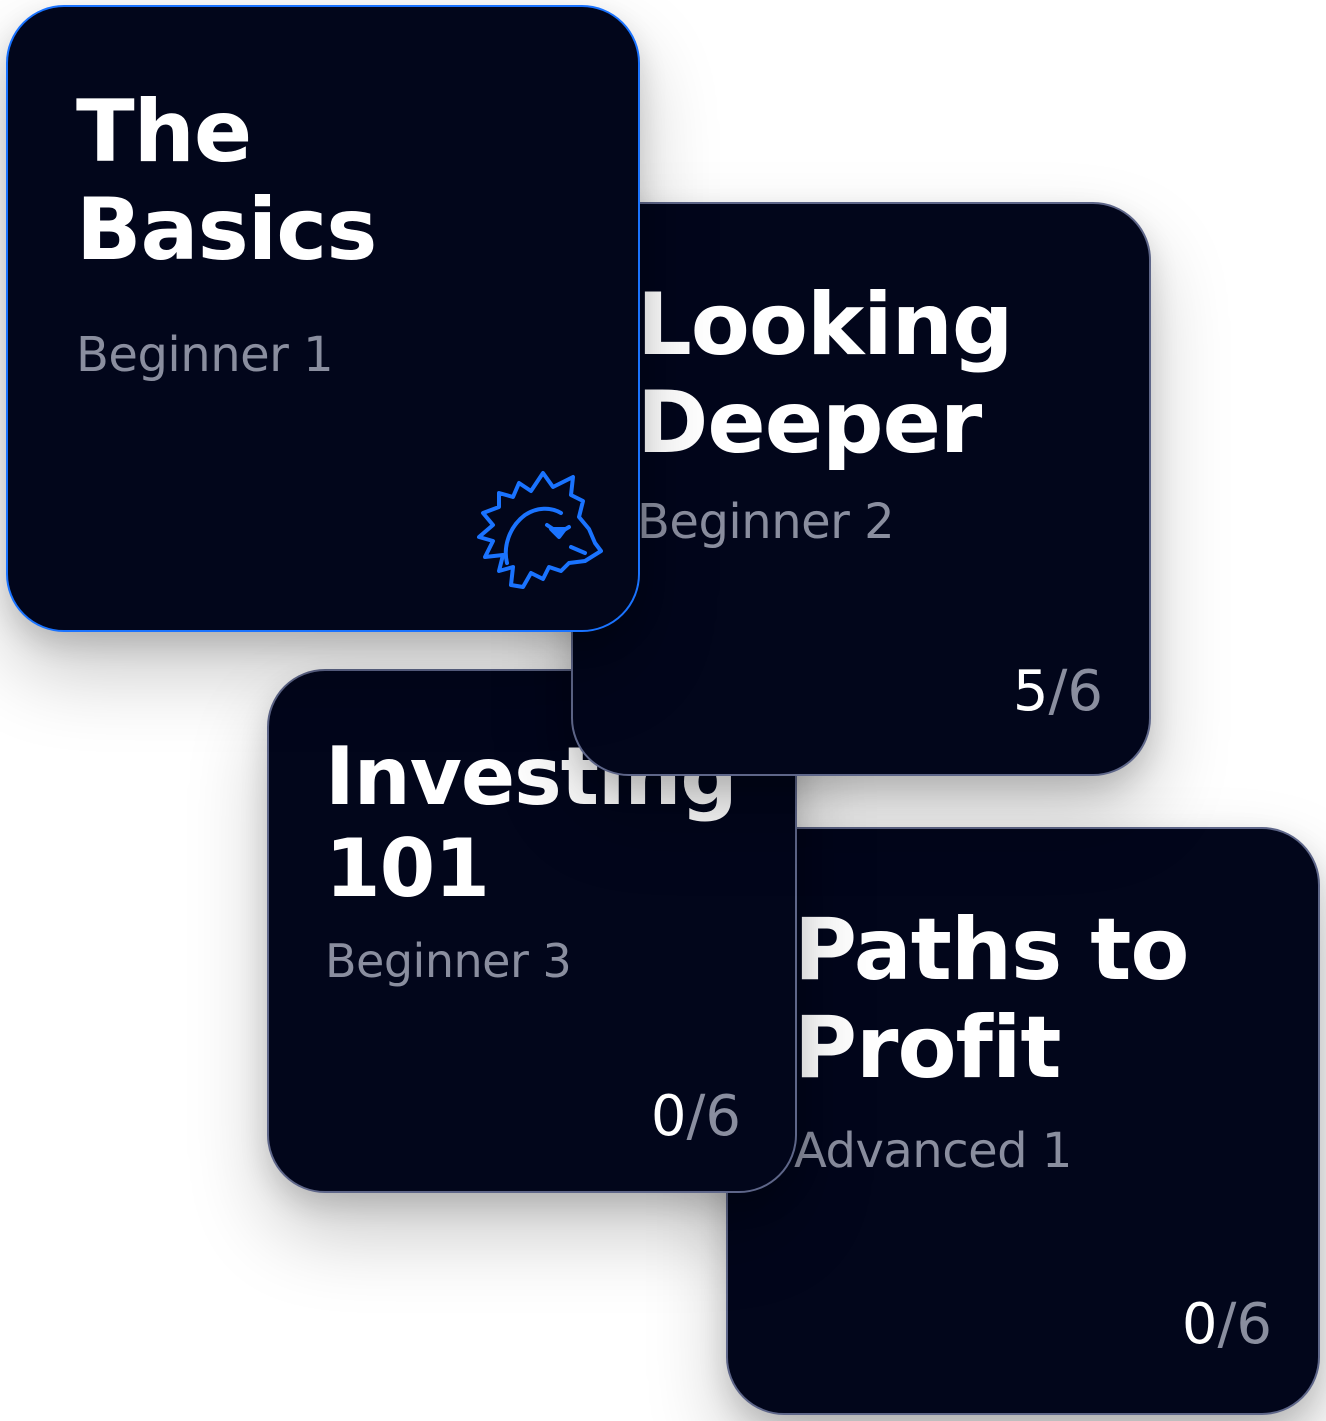  I want to click on course-title-line: Basics, so click(226, 230).